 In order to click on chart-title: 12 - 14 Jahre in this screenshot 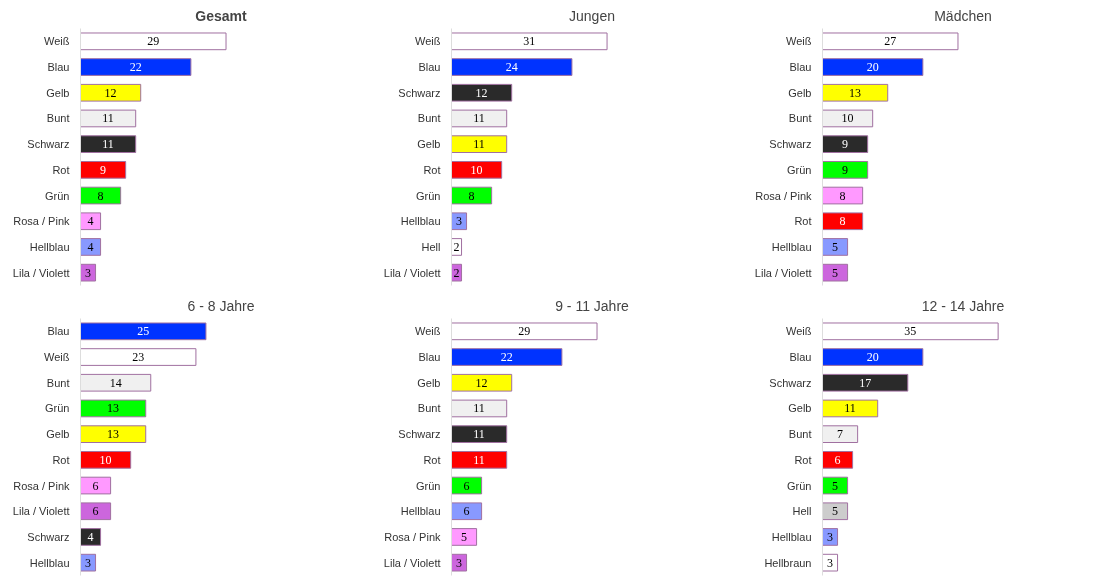, I will do `click(963, 305)`.